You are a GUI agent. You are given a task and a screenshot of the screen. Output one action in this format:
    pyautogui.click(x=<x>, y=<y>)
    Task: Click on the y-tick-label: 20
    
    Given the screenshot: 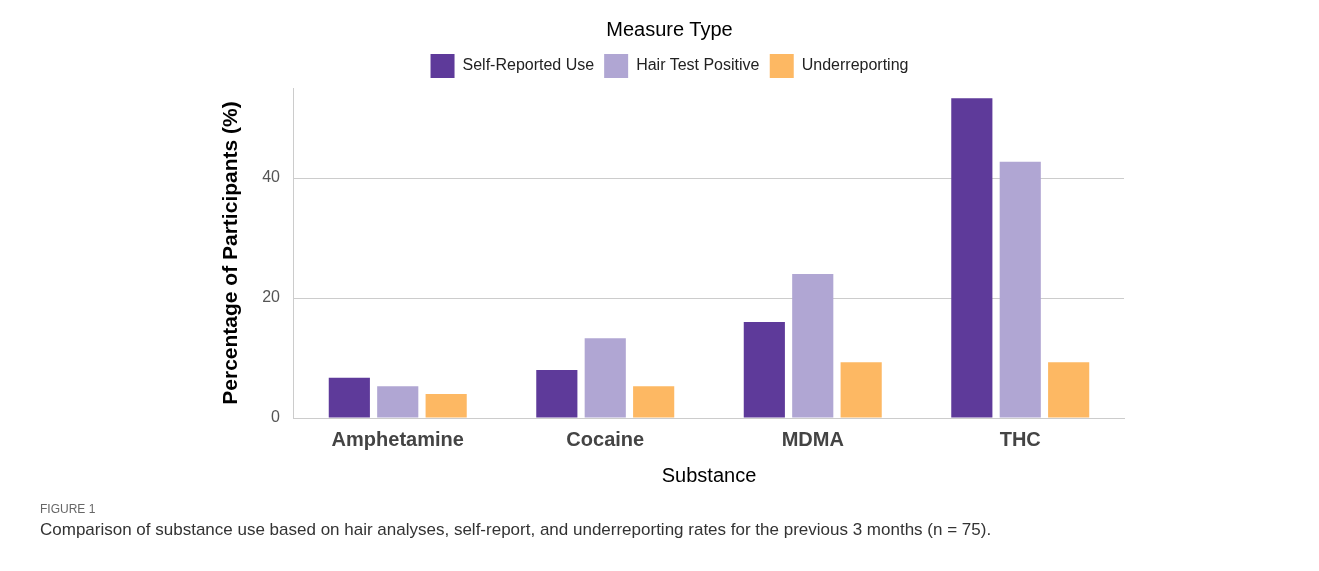 What is the action you would take?
    pyautogui.click(x=271, y=297)
    